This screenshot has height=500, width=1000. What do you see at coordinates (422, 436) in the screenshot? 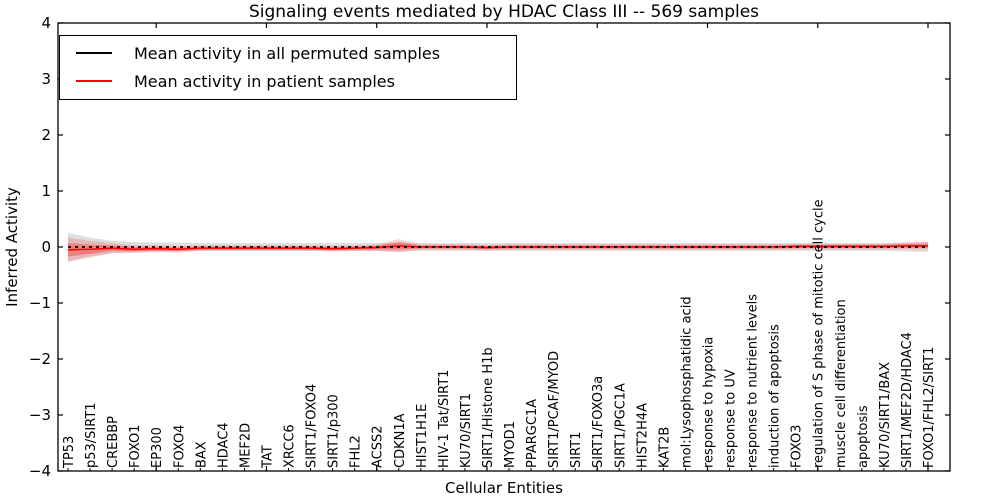
I see `x-tick-label: HIST1H1E` at bounding box center [422, 436].